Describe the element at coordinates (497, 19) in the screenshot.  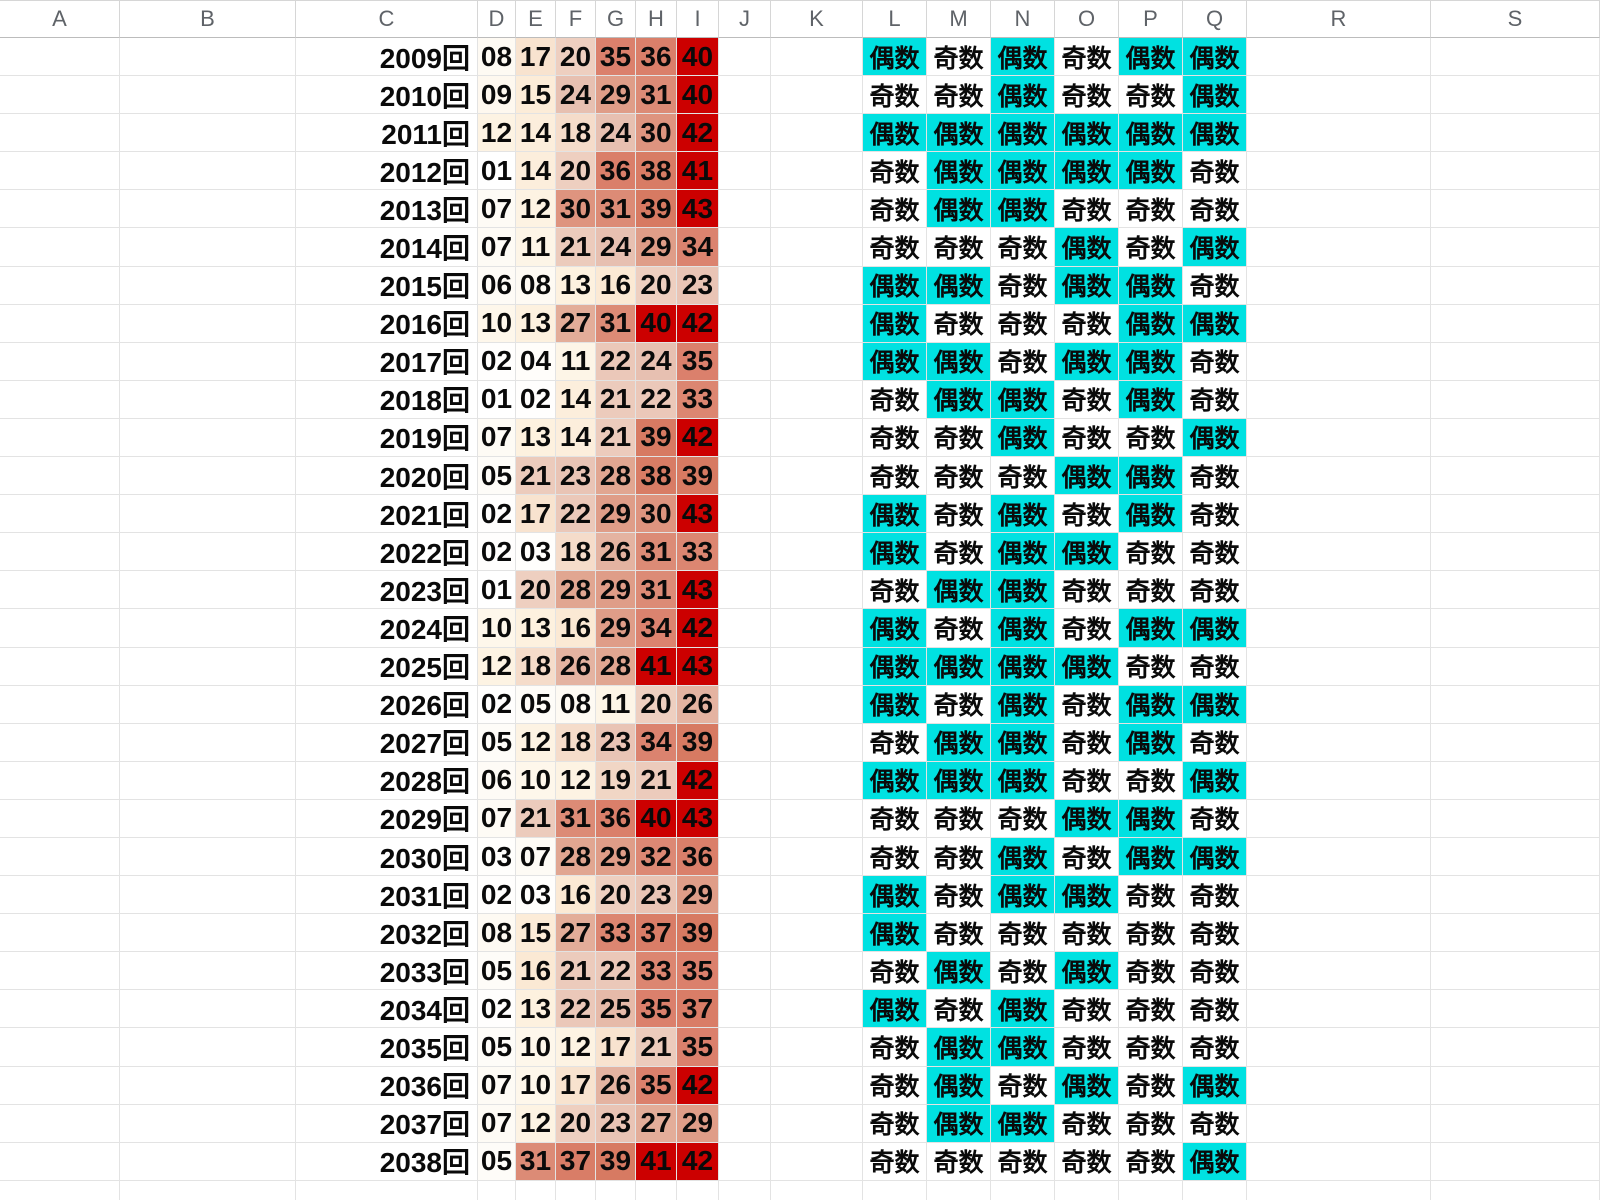
I see `column-header-D: D` at that location.